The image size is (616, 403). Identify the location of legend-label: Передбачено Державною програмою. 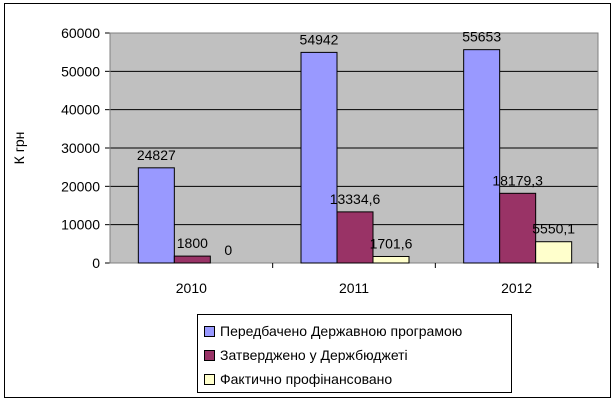
(341, 331).